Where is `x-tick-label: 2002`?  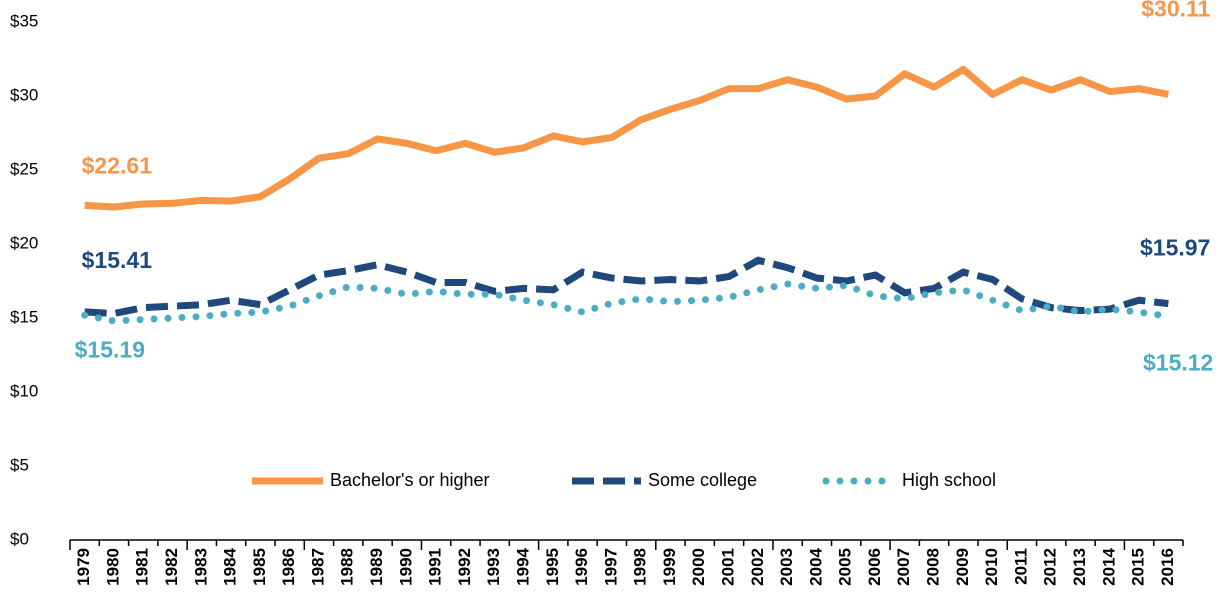 x-tick-label: 2002 is located at coordinates (757, 567).